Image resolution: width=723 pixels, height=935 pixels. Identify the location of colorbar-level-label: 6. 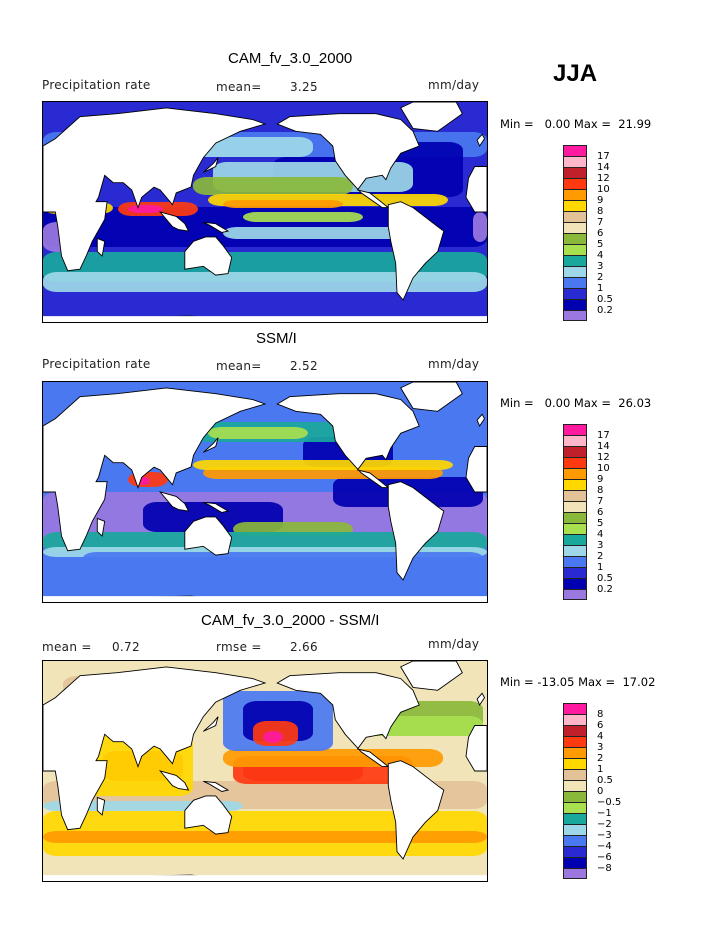
(600, 233).